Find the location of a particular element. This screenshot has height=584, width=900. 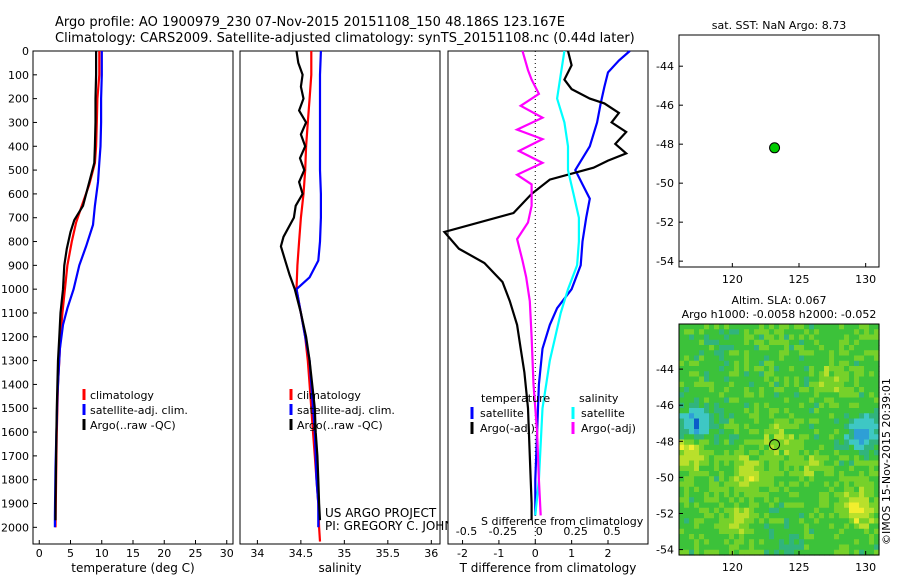

x-tick-label: 35 is located at coordinates (344, 553).